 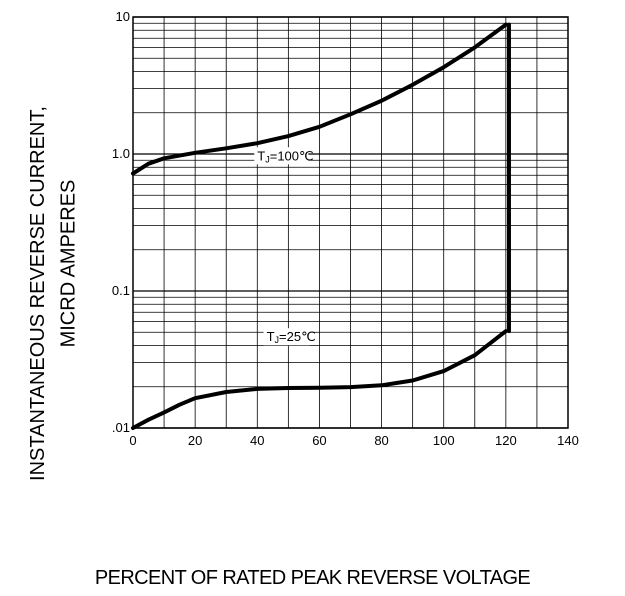 I want to click on x-tick-label: 20, so click(x=195, y=440).